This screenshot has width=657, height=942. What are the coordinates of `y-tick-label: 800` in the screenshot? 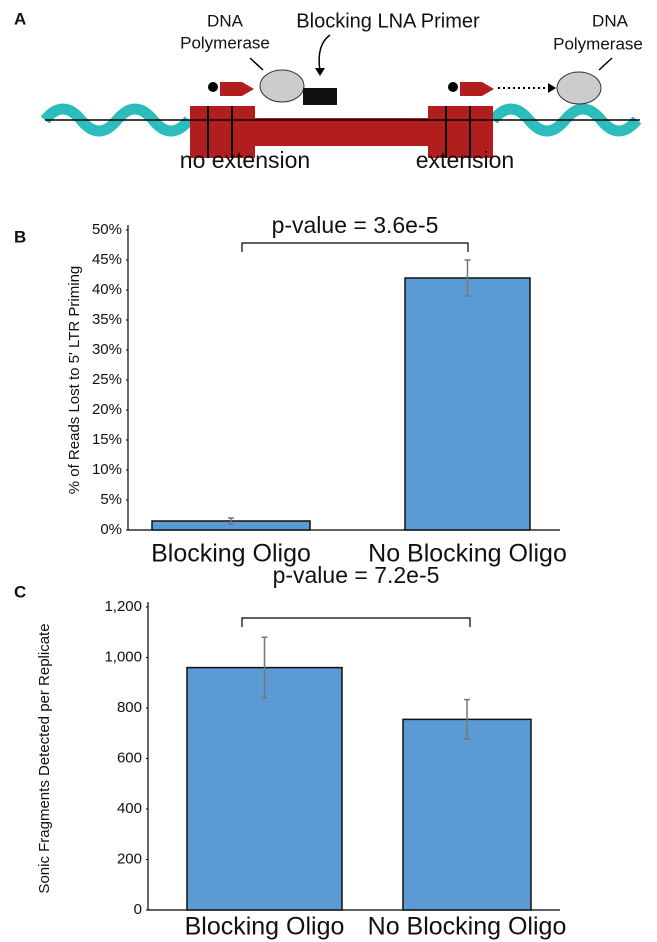 It's located at (129, 707).